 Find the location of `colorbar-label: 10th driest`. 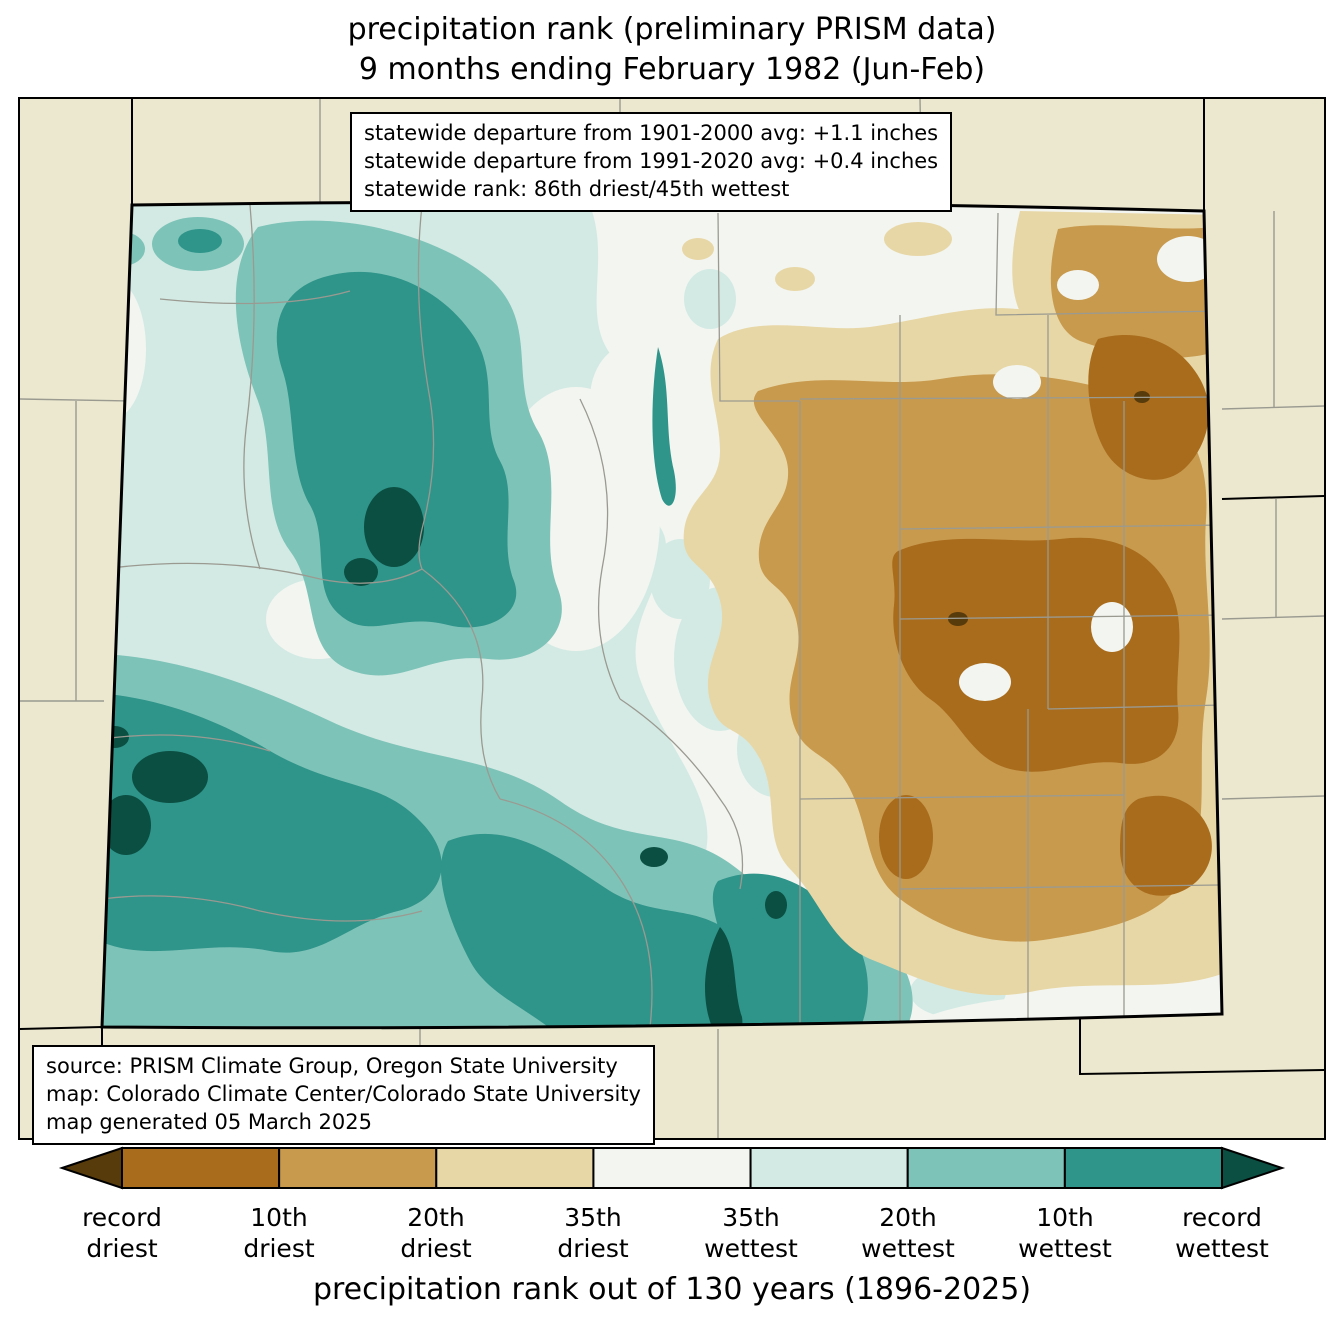

colorbar-label: 10th driest is located at coordinates (279, 1233).